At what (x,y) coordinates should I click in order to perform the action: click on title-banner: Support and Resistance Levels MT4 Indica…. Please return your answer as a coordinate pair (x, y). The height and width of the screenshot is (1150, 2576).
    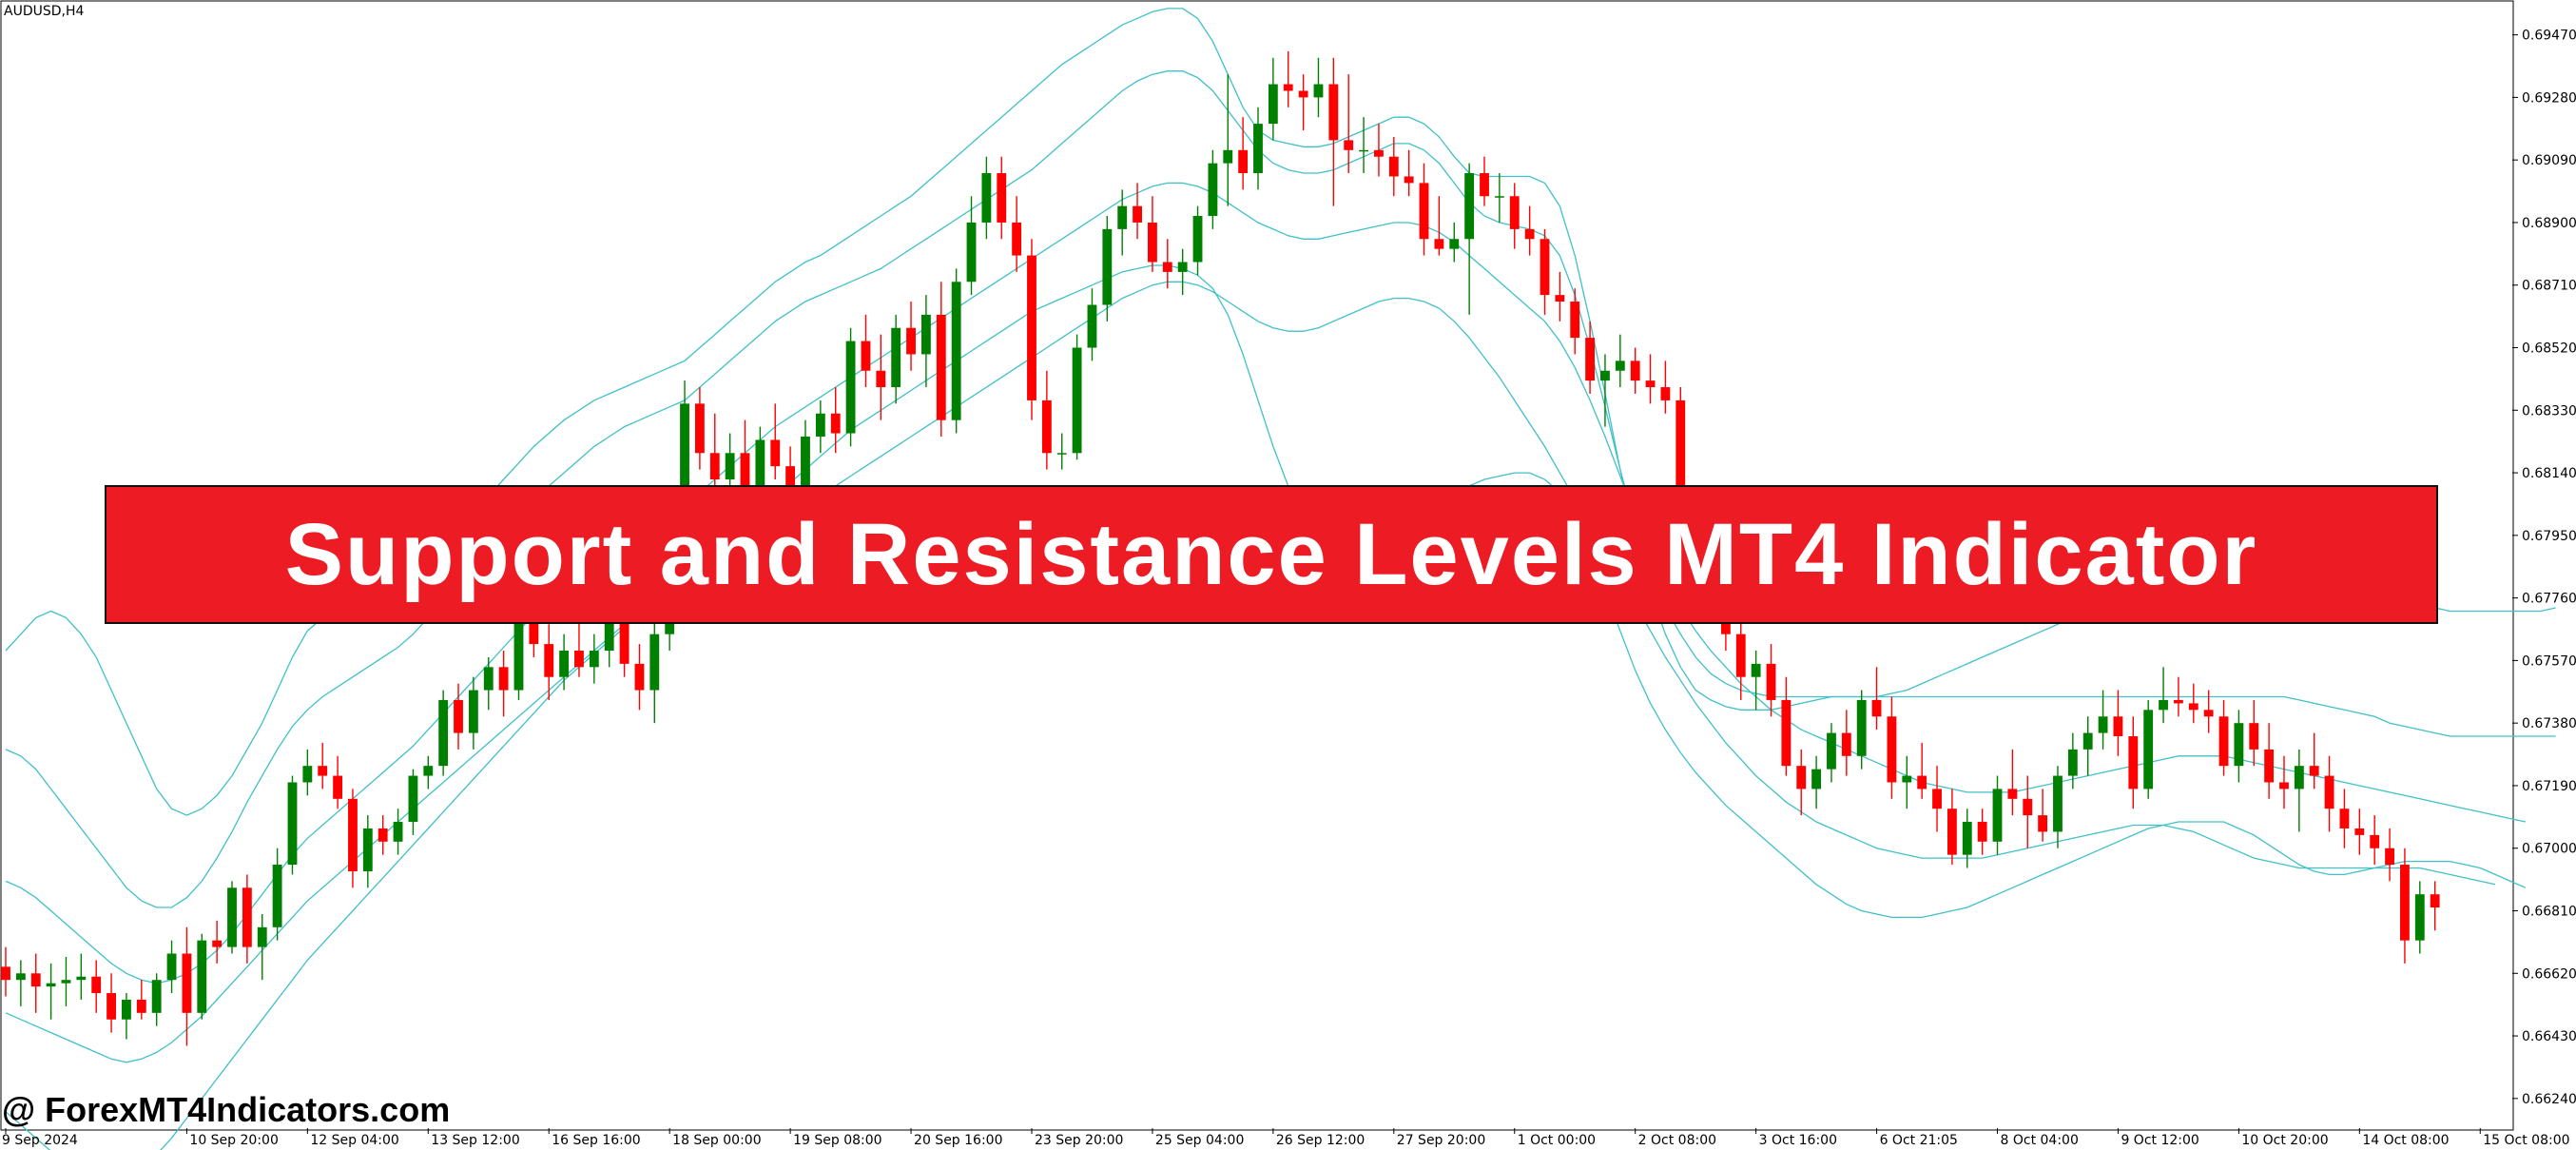
    Looking at the image, I should click on (1271, 554).